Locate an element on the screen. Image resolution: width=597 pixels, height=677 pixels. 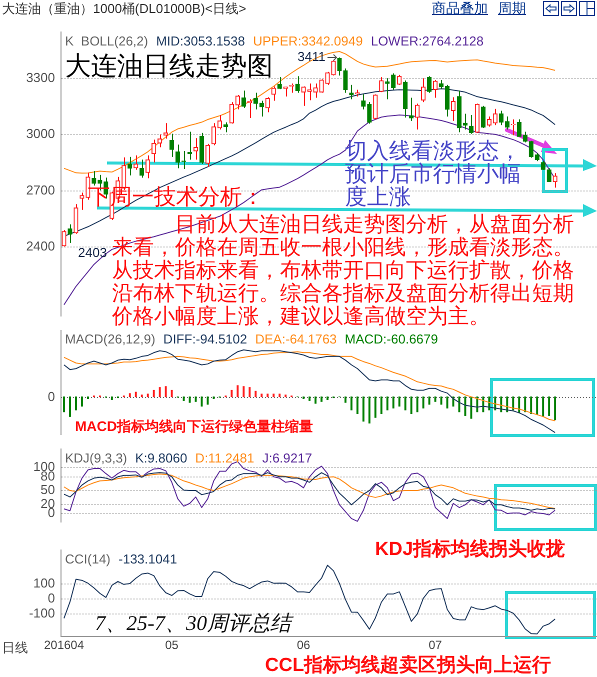
text: MACD:-60.6679 is located at coordinates (391, 339).